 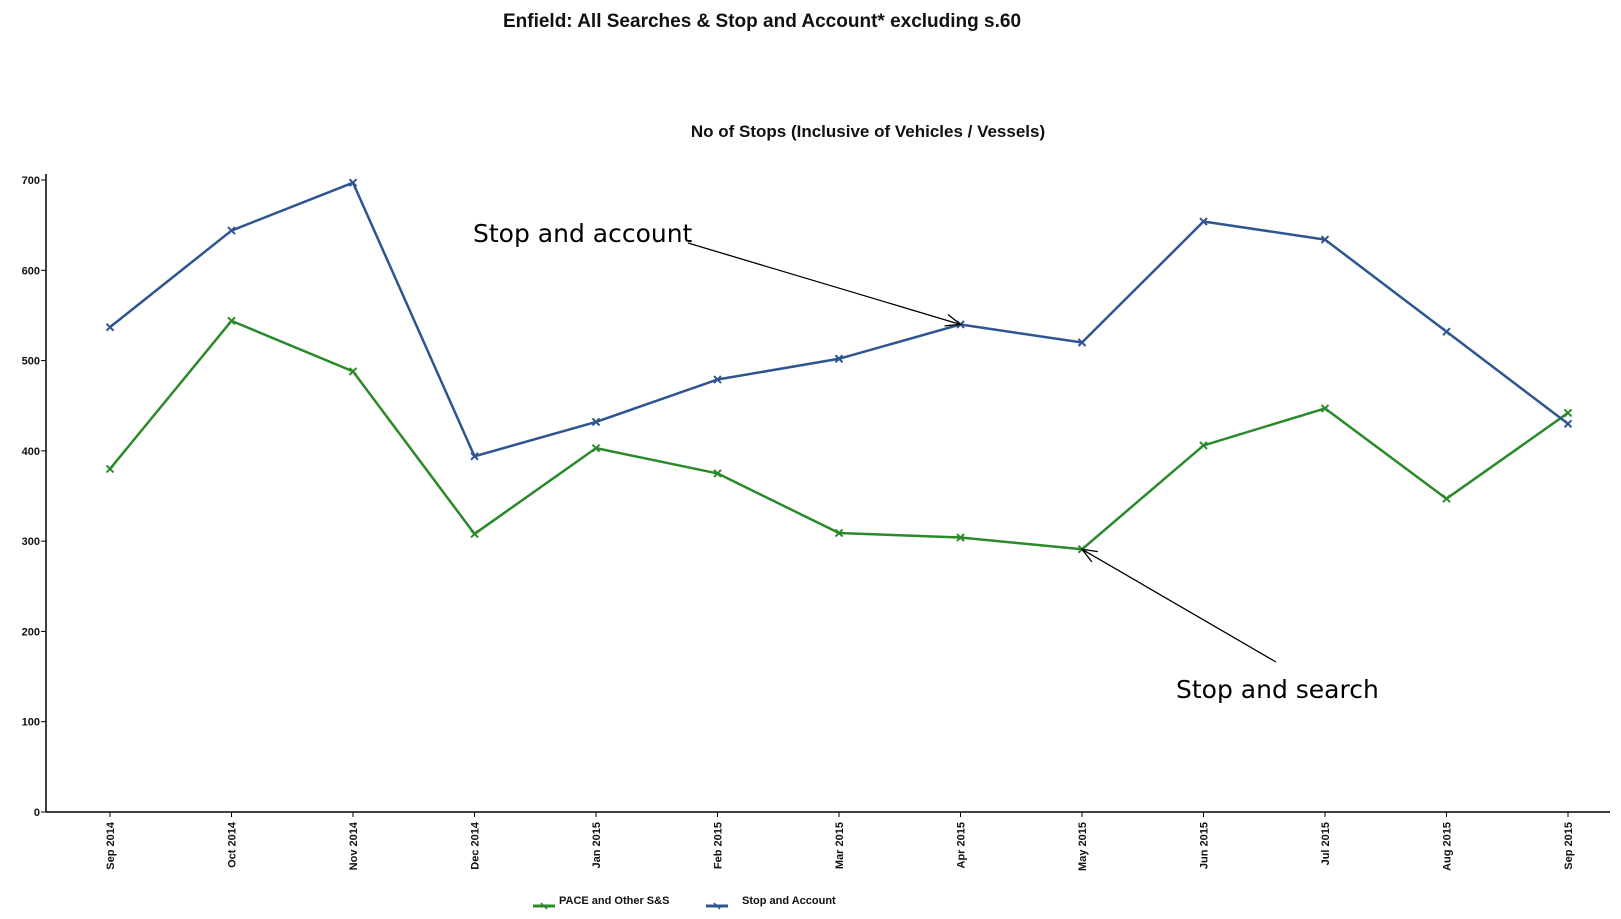 What do you see at coordinates (719, 845) in the screenshot?
I see `x-tick-label: Feb 2015` at bounding box center [719, 845].